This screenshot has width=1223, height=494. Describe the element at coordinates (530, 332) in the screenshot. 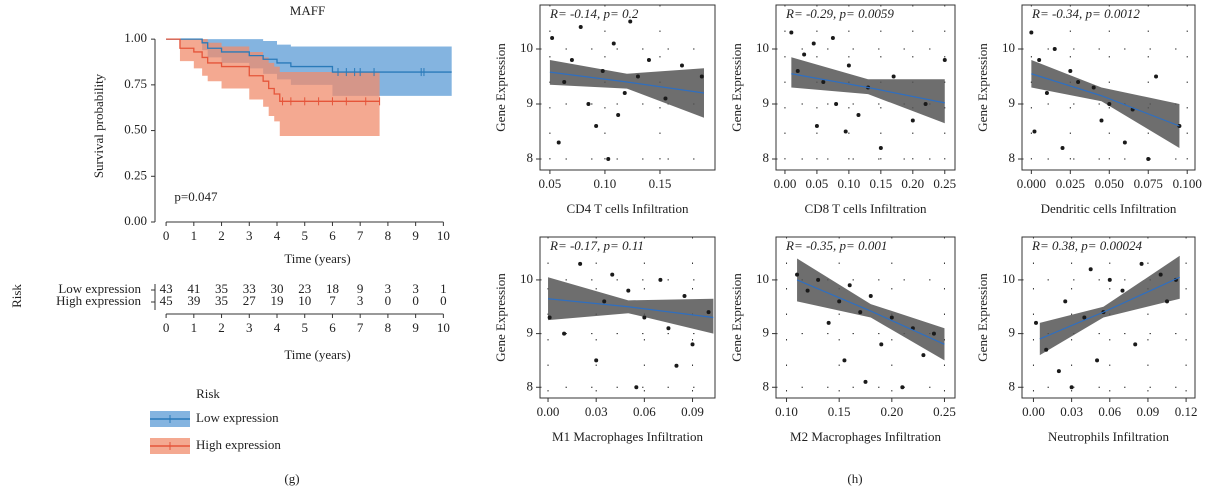

I see `y-tick-label: 9` at that location.